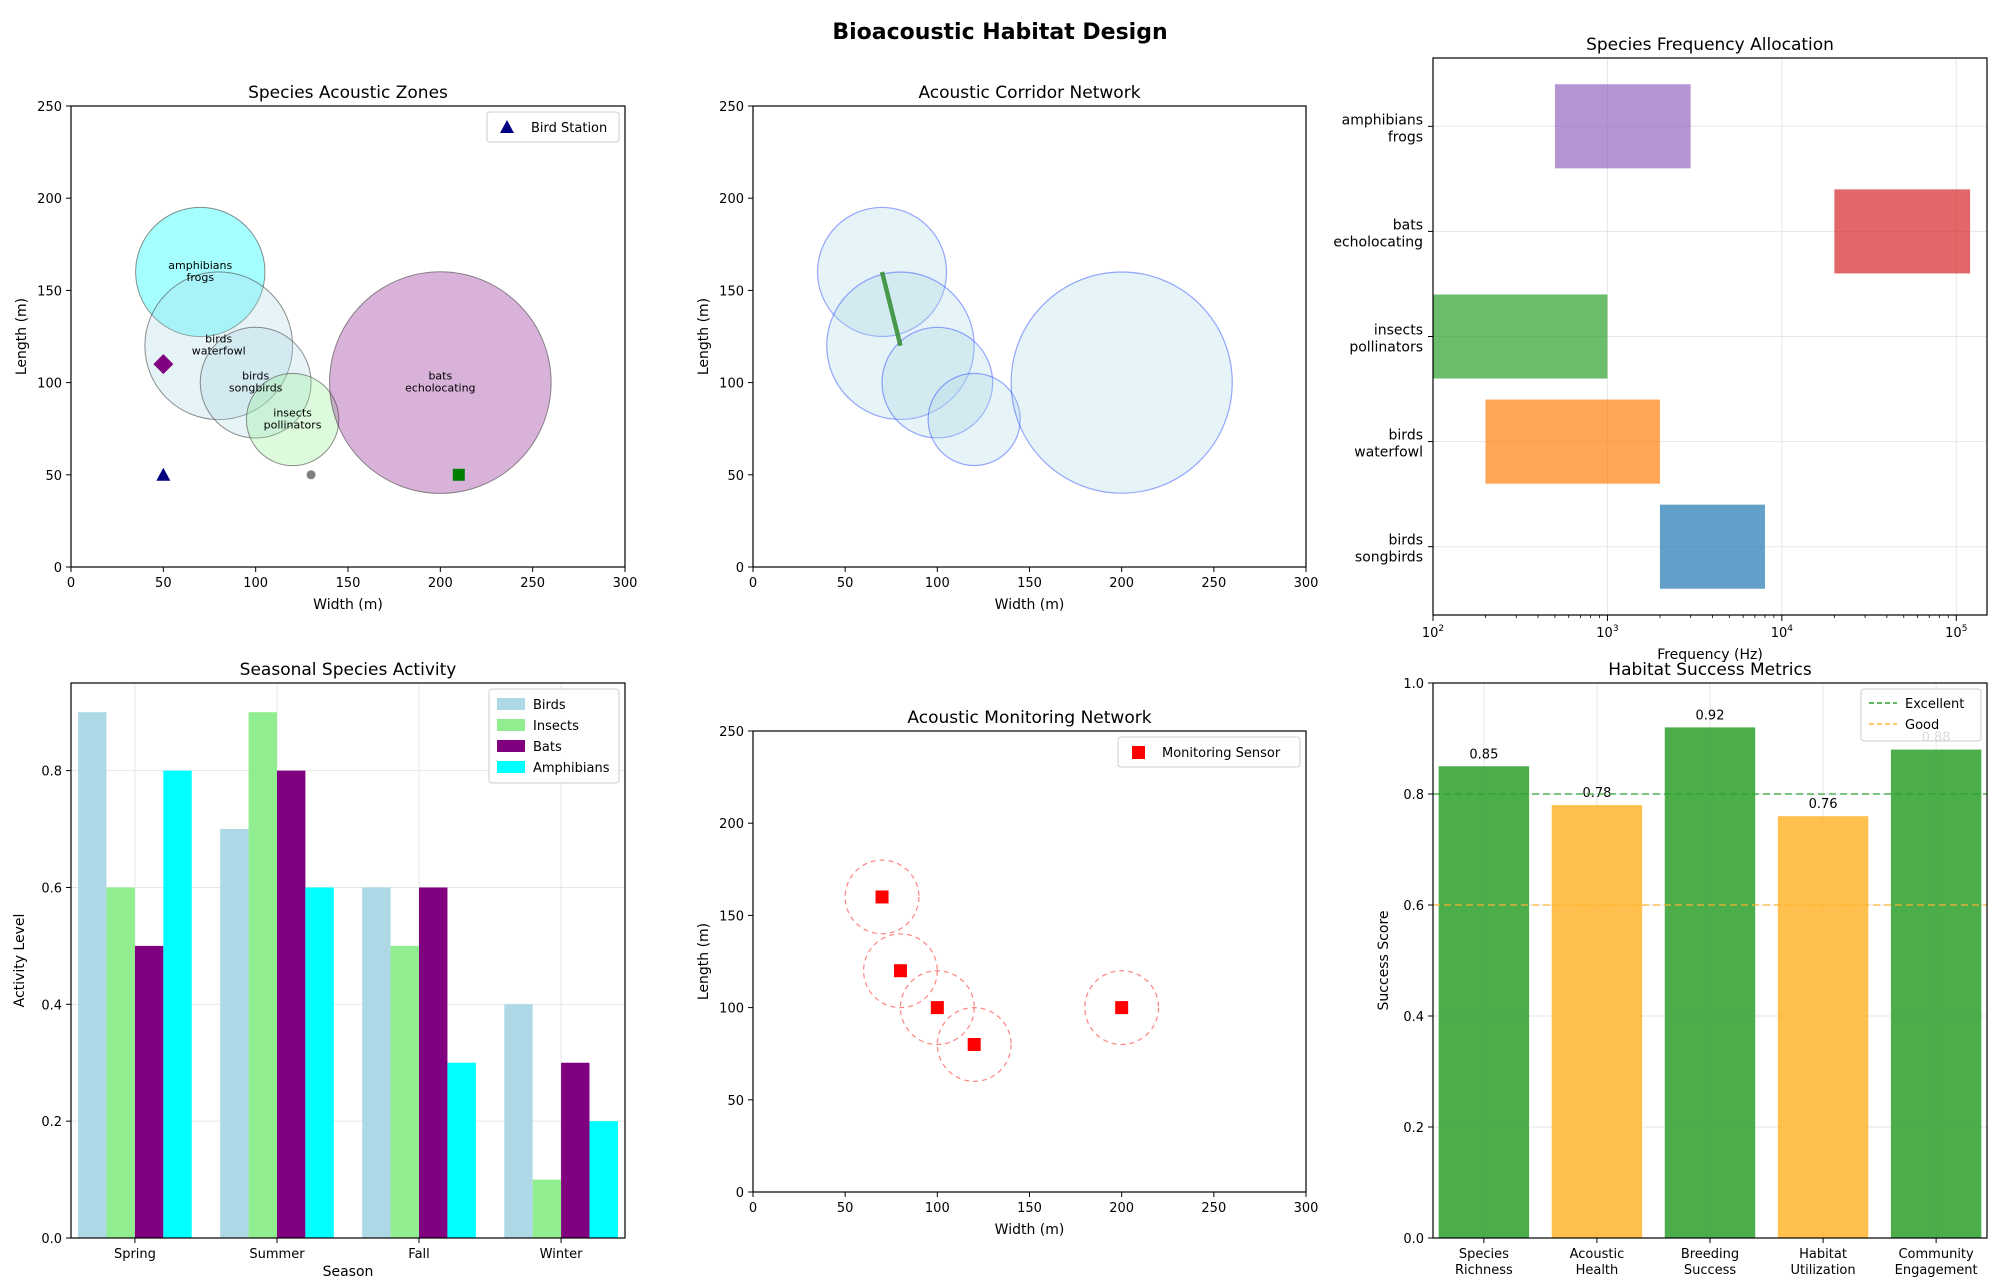  Describe the element at coordinates (1790, 629) in the screenshot. I see `tick-exponent: 4` at that location.